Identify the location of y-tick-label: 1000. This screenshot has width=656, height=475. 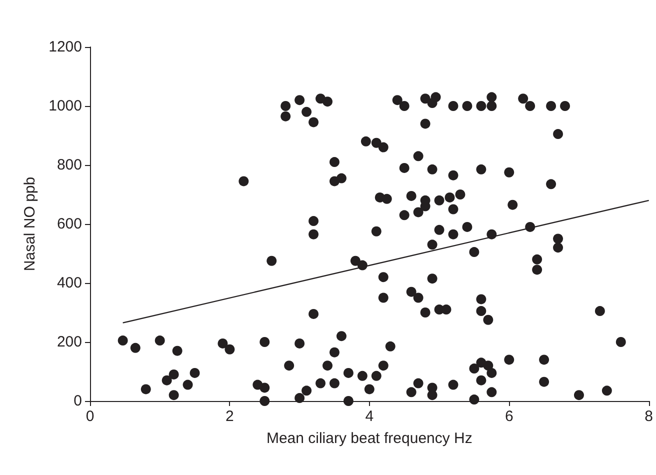
(65, 106).